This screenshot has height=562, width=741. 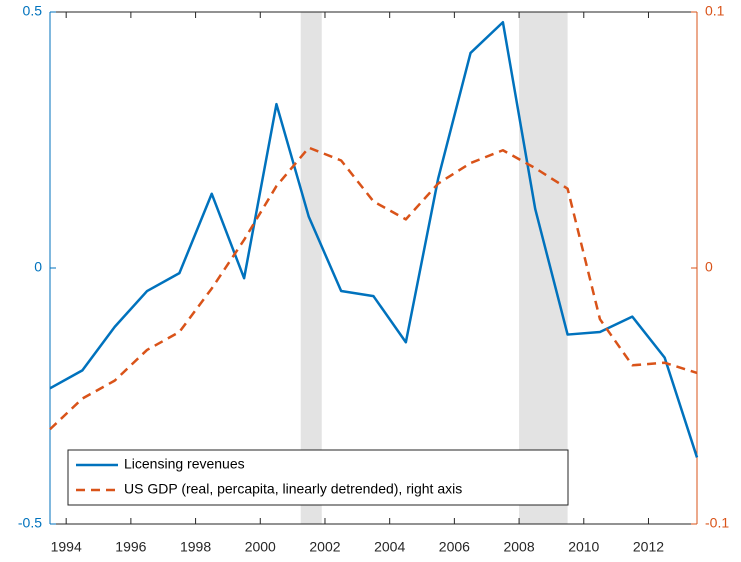 I want to click on y2-tick-label: -0.1, so click(x=717, y=523).